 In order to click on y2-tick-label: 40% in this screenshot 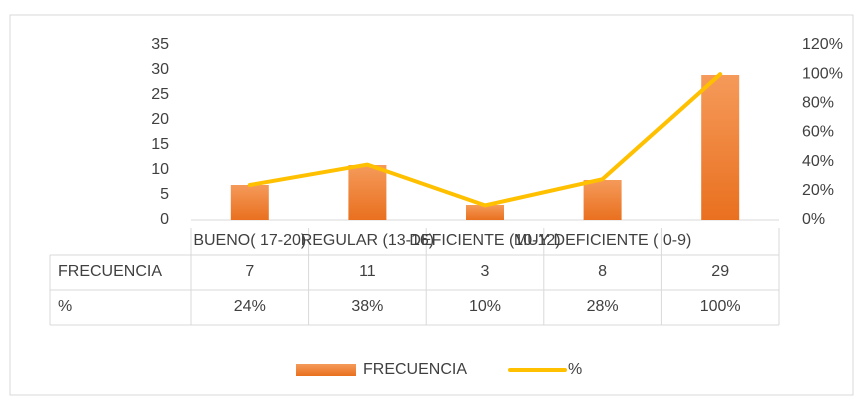, I will do `click(818, 161)`.